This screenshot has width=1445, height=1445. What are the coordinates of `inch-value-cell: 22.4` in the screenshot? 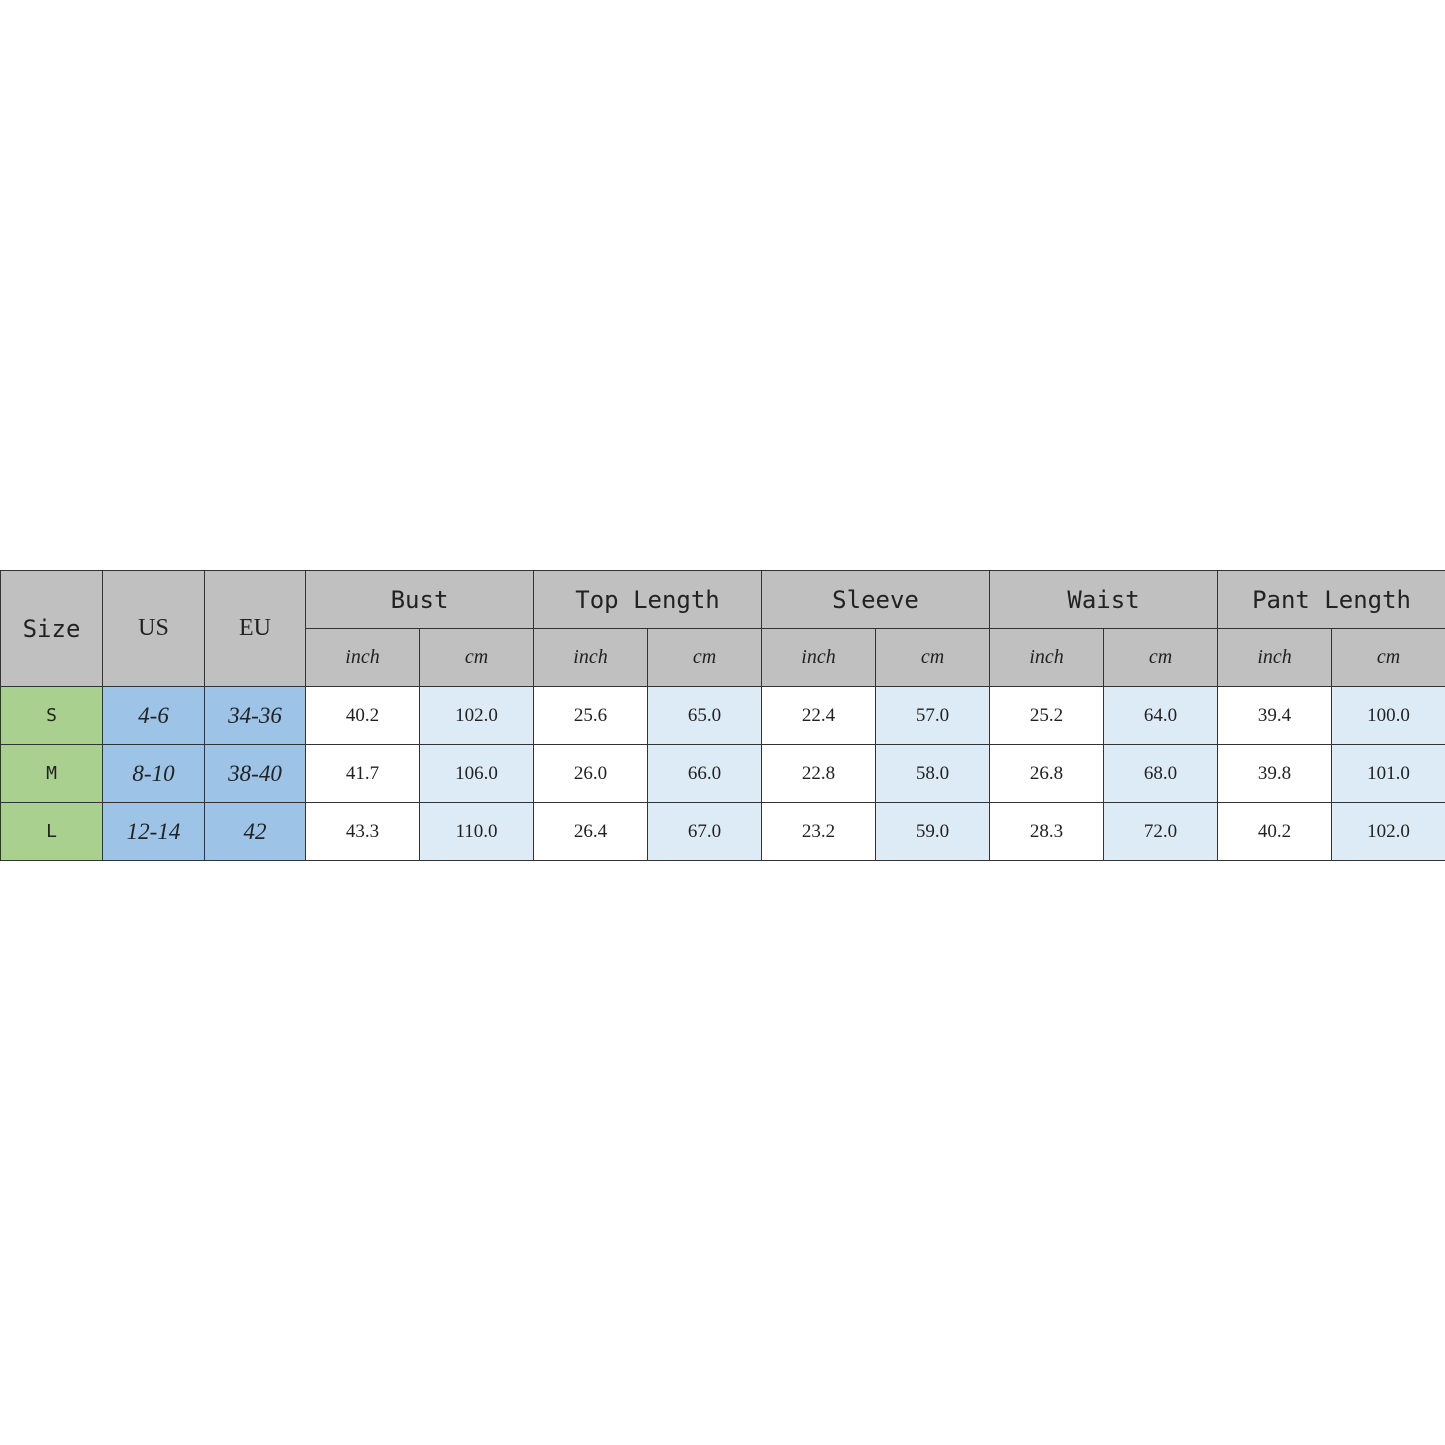 It's located at (819, 715).